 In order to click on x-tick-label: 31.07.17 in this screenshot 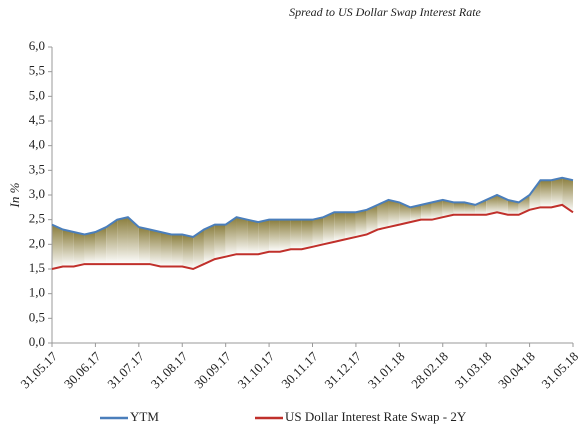, I will do `click(125, 369)`.